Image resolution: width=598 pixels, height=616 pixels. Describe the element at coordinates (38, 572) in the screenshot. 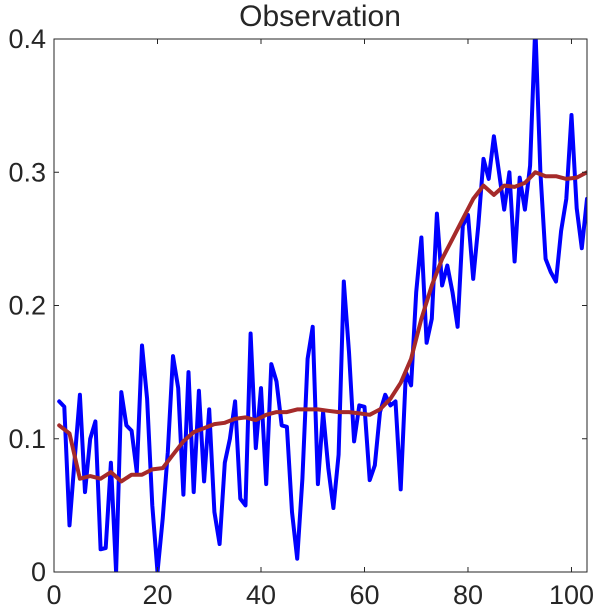

I see `y-tick-label: 0` at that location.